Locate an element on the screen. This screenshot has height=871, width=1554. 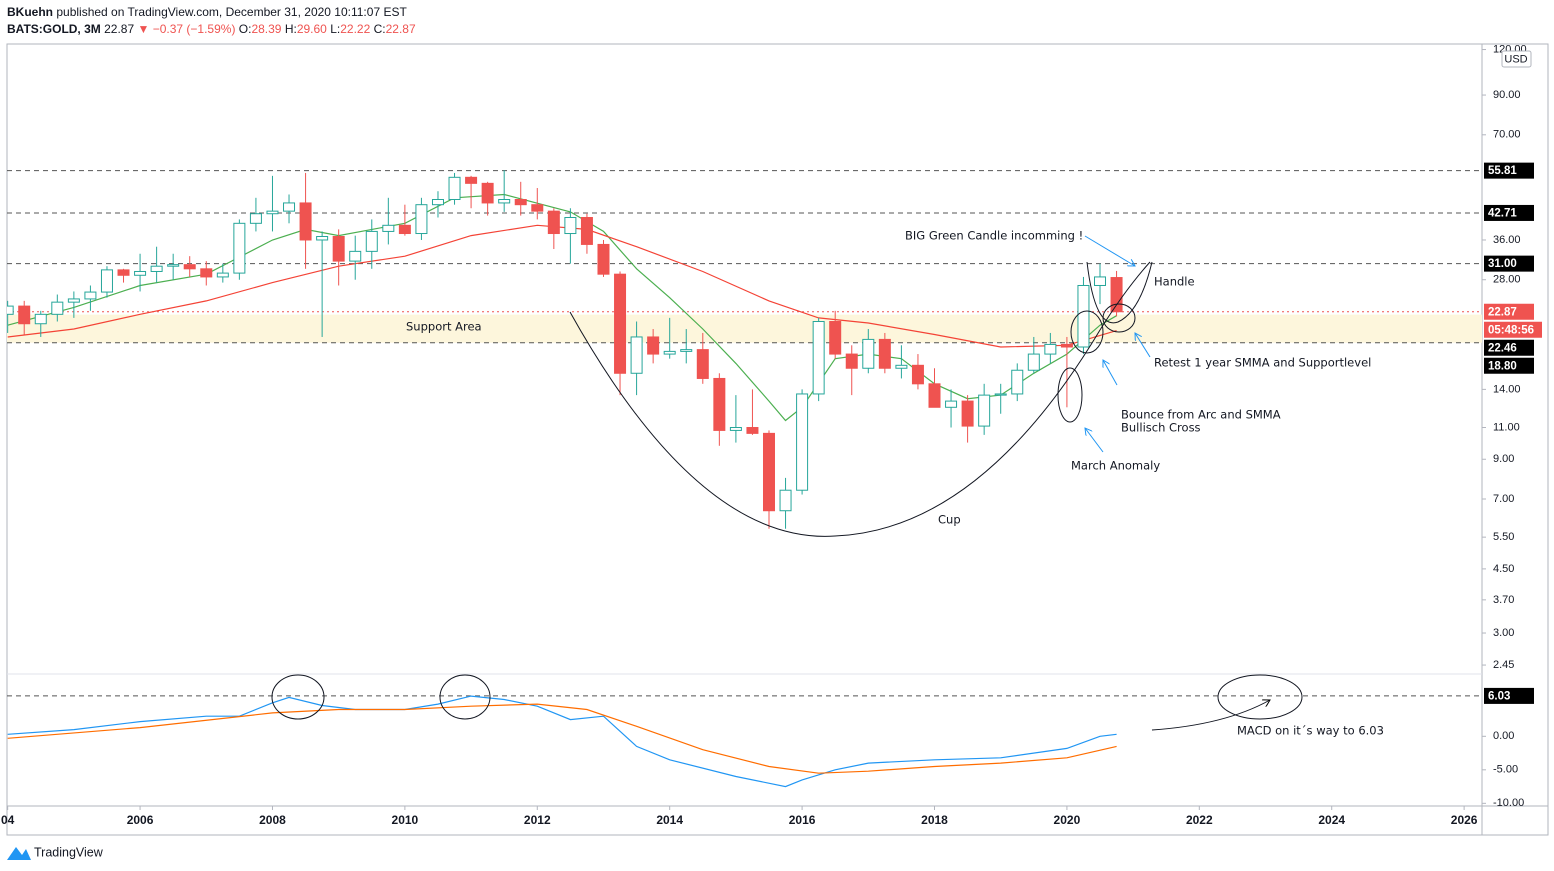
level-label: 55.81 is located at coordinates (1502, 171).